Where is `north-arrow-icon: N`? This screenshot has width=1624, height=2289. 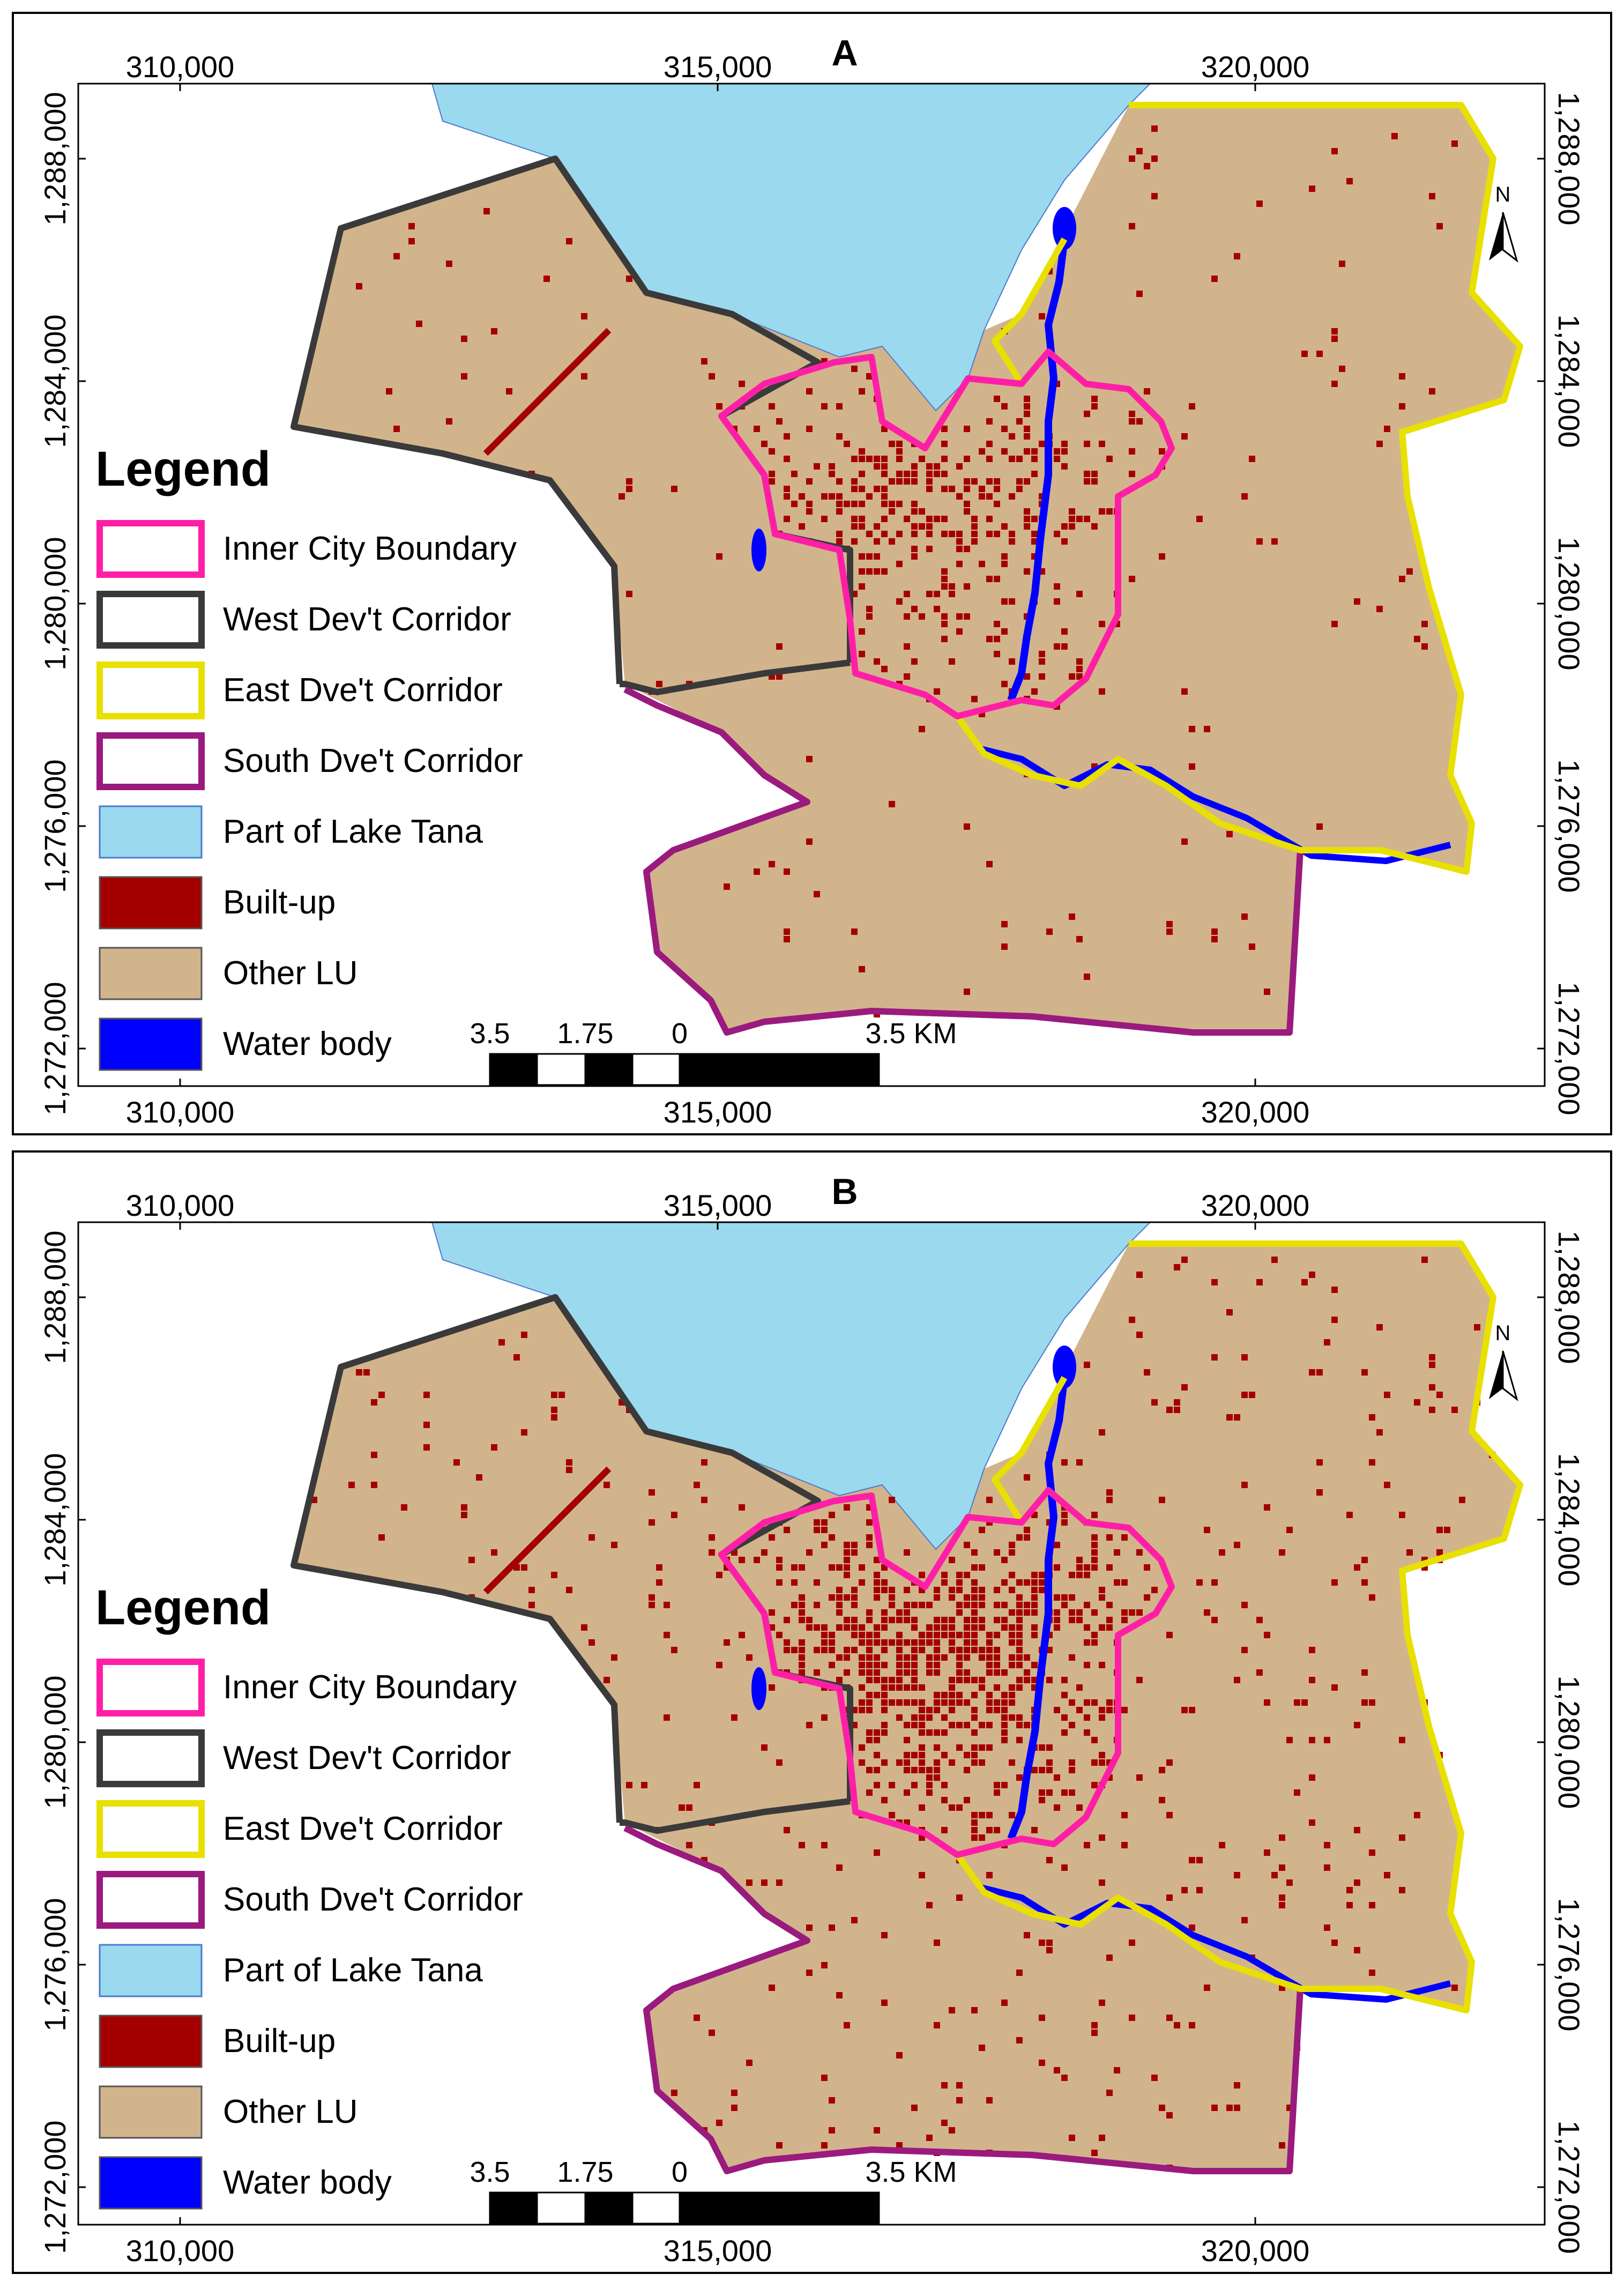 north-arrow-icon: N is located at coordinates (1503, 223).